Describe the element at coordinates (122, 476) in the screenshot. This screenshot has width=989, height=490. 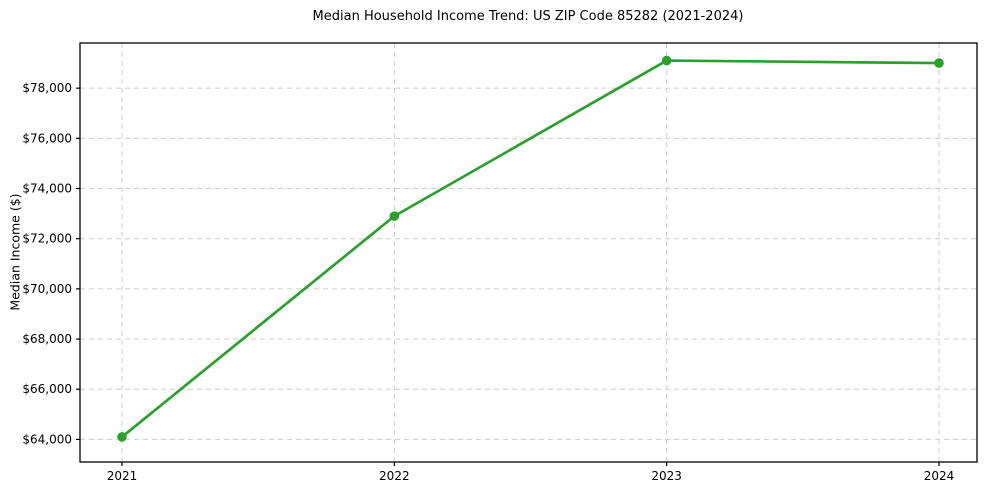
I see `x-tick-label: 2021` at that location.